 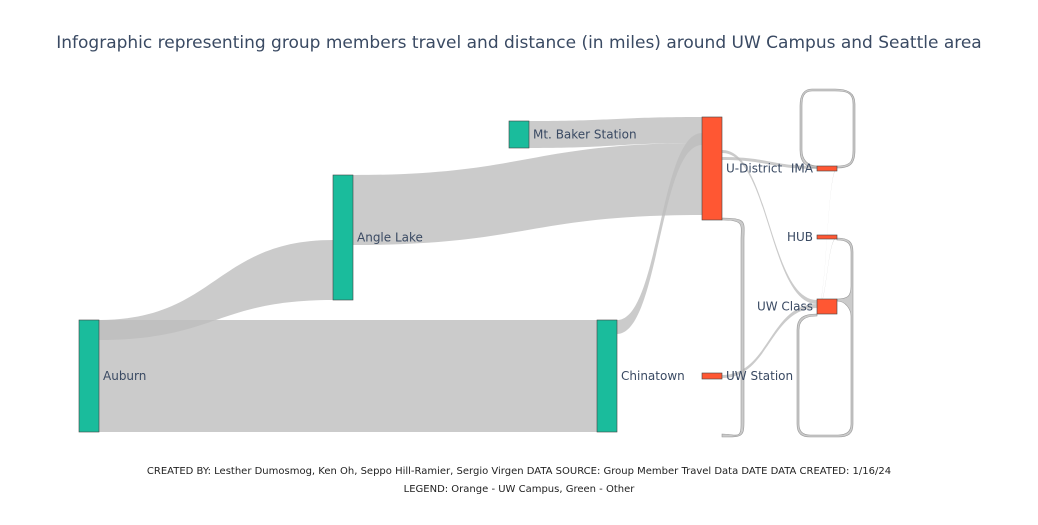 I want to click on sankey-node-chinatown, so click(x=607, y=376).